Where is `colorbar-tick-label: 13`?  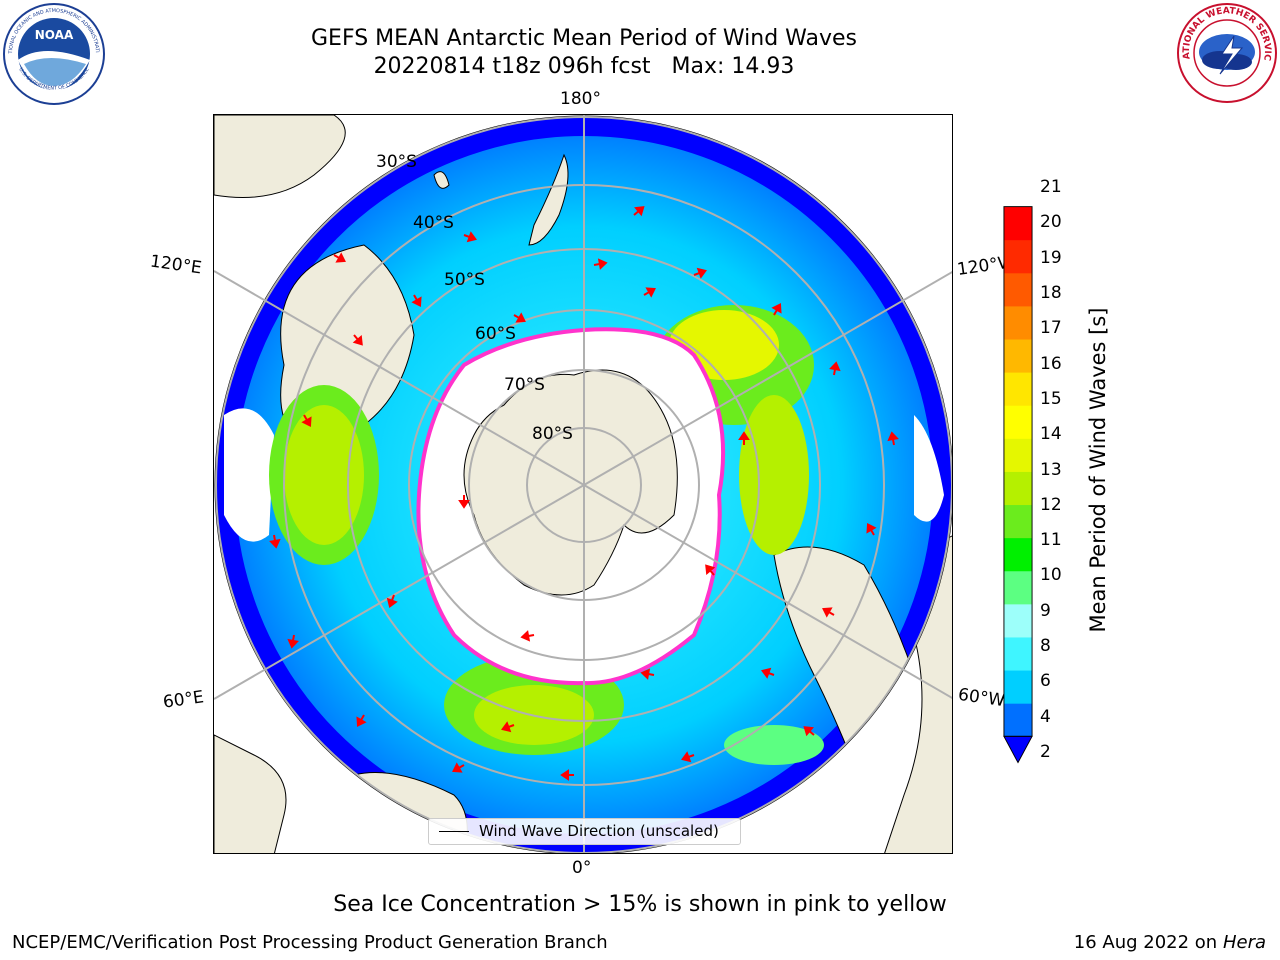 colorbar-tick-label: 13 is located at coordinates (1051, 469).